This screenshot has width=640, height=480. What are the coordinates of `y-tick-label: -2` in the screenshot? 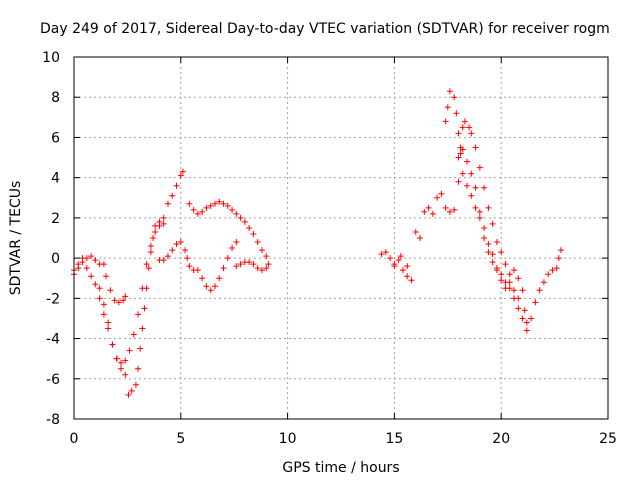 It's located at (53, 299).